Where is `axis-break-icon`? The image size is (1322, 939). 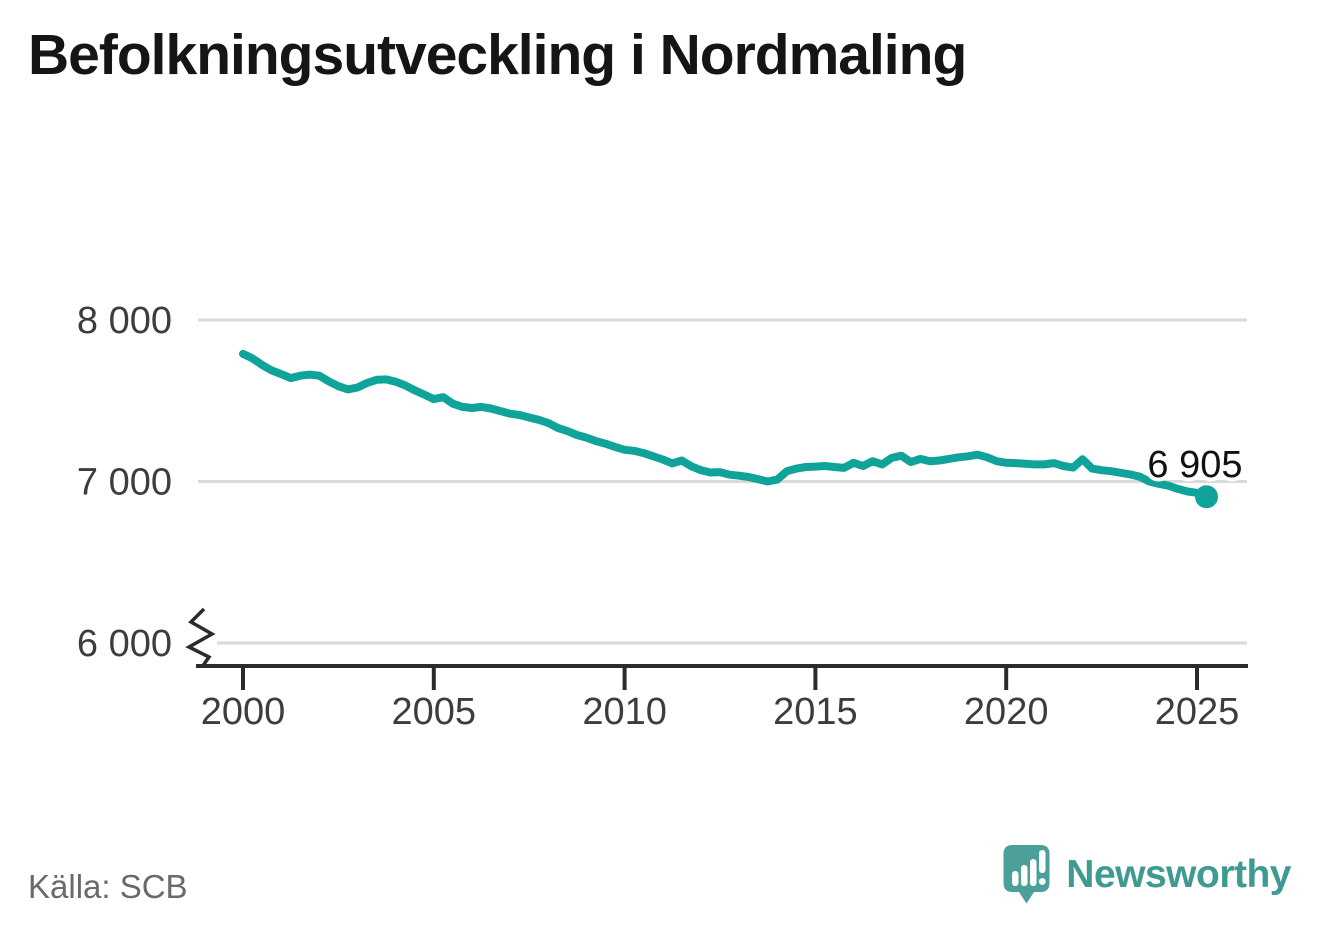 axis-break-icon is located at coordinates (200, 638).